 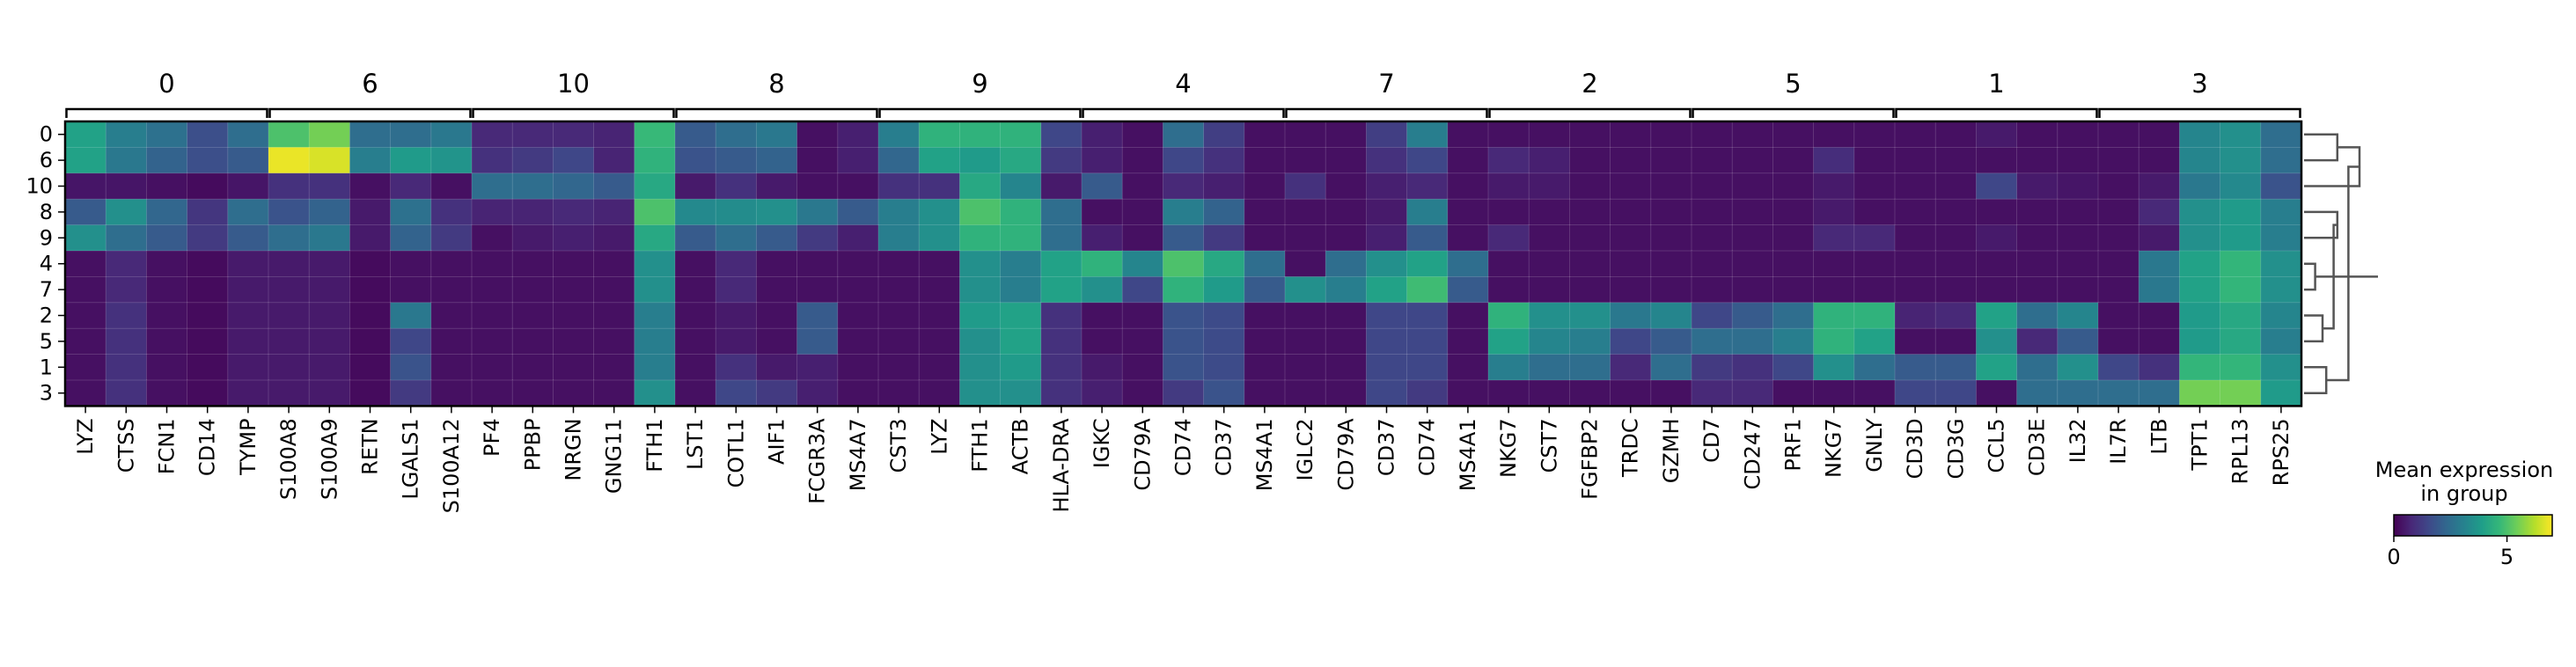 What do you see at coordinates (2463, 494) in the screenshot?
I see `colorbar-title-line-2: in group` at bounding box center [2463, 494].